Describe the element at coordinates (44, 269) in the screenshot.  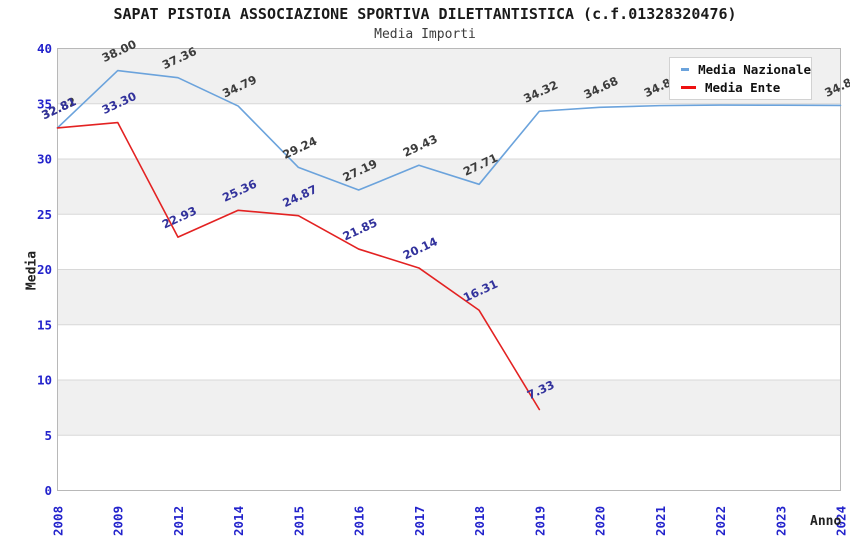
I see `y-tick-label: 20` at that location.